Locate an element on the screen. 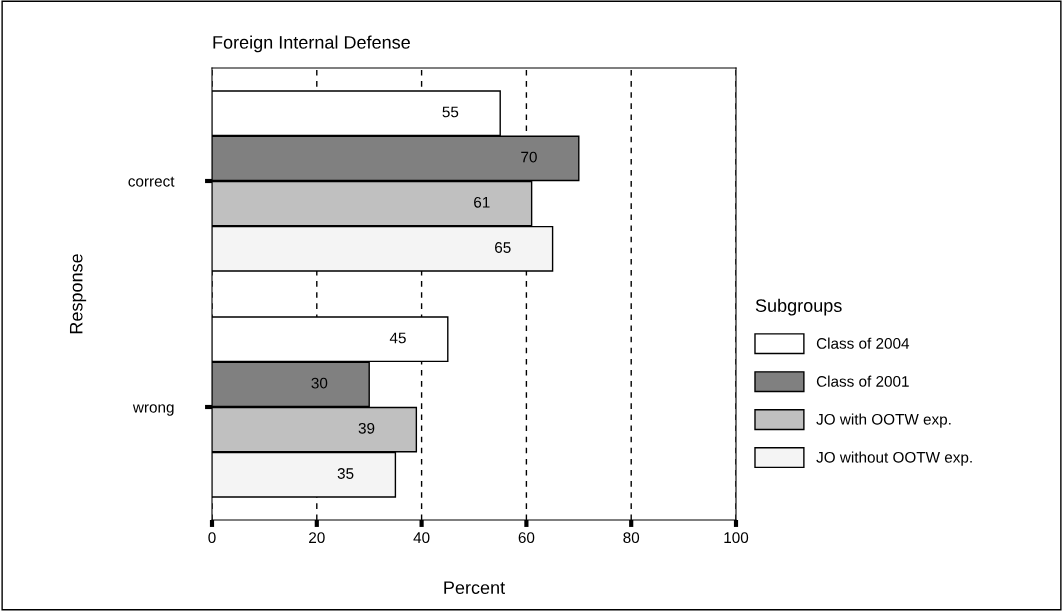 This screenshot has height=611, width=1063. y-tick-label: wrong is located at coordinates (153, 410).